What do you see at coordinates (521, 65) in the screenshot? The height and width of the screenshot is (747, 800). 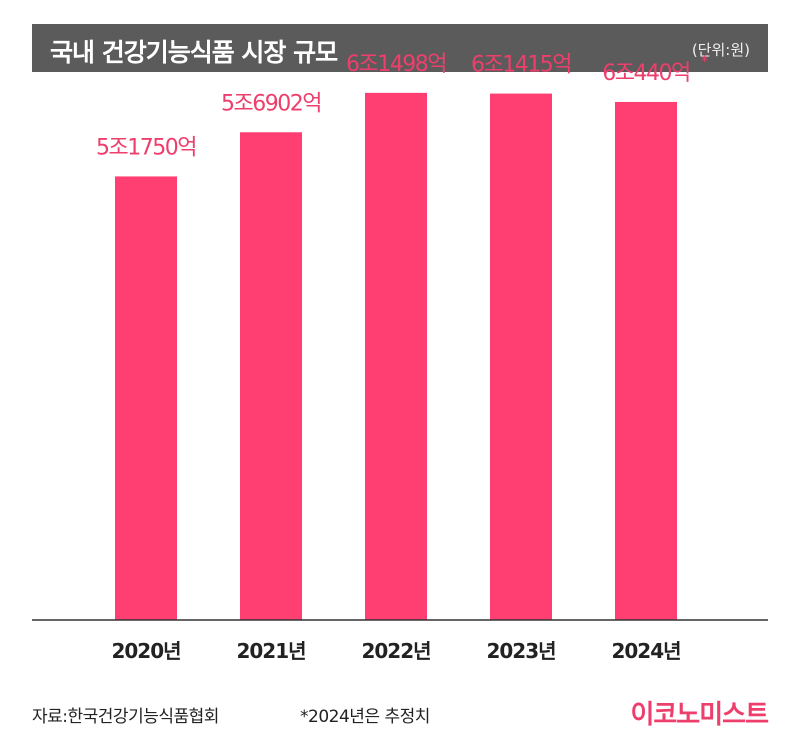 I see `value-label-2023년: 6조1415억` at bounding box center [521, 65].